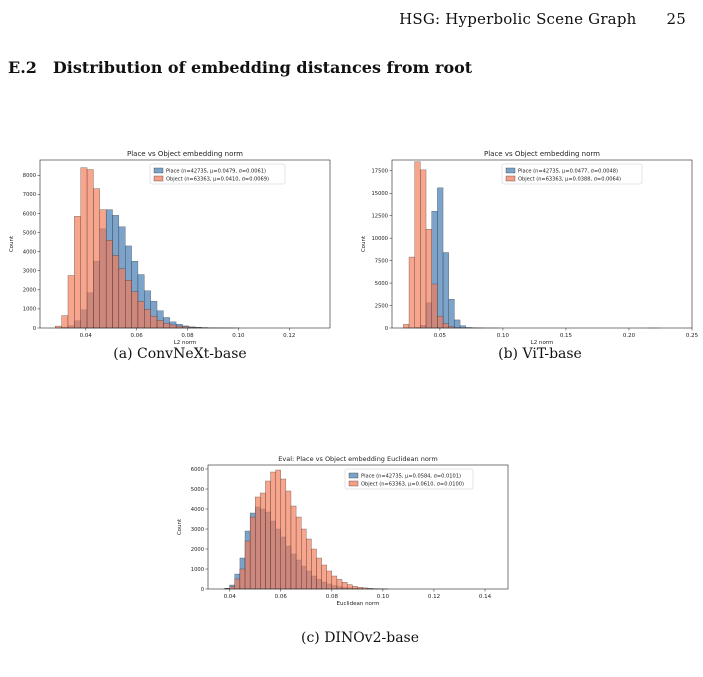  I want to click on y-tick-label: 0, so click(34, 329).